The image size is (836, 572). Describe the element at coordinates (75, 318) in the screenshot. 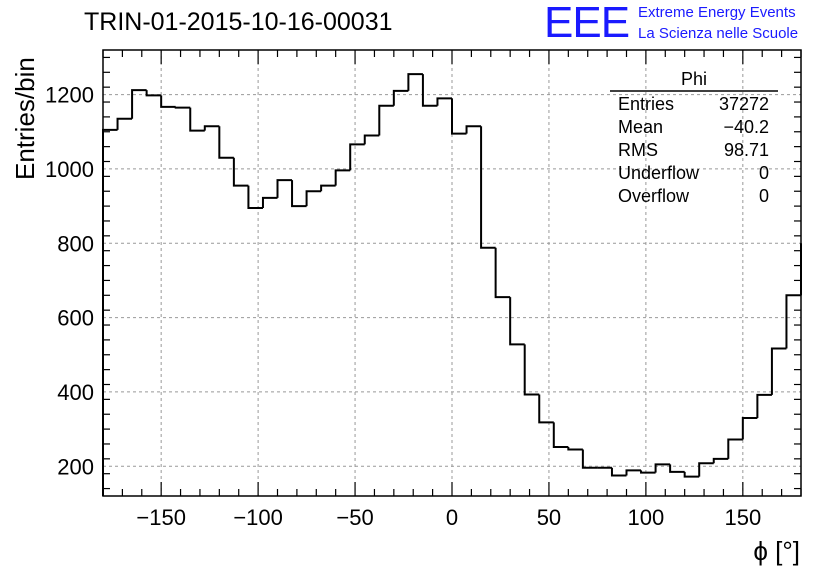

I see `y-tick-label: 600` at that location.